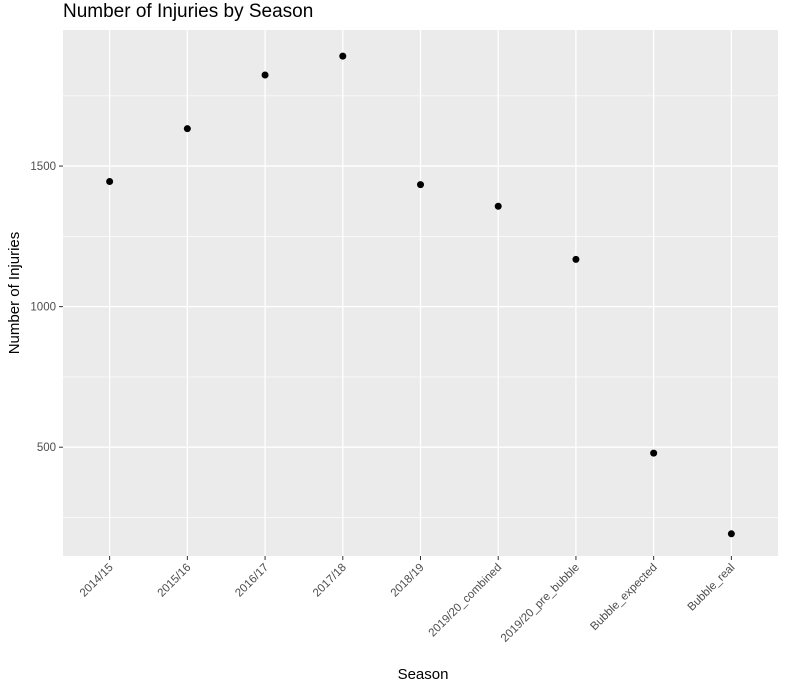 Image resolution: width=788 pixels, height=688 pixels. I want to click on x-tick-label: 2019/20_combined, so click(466, 601).